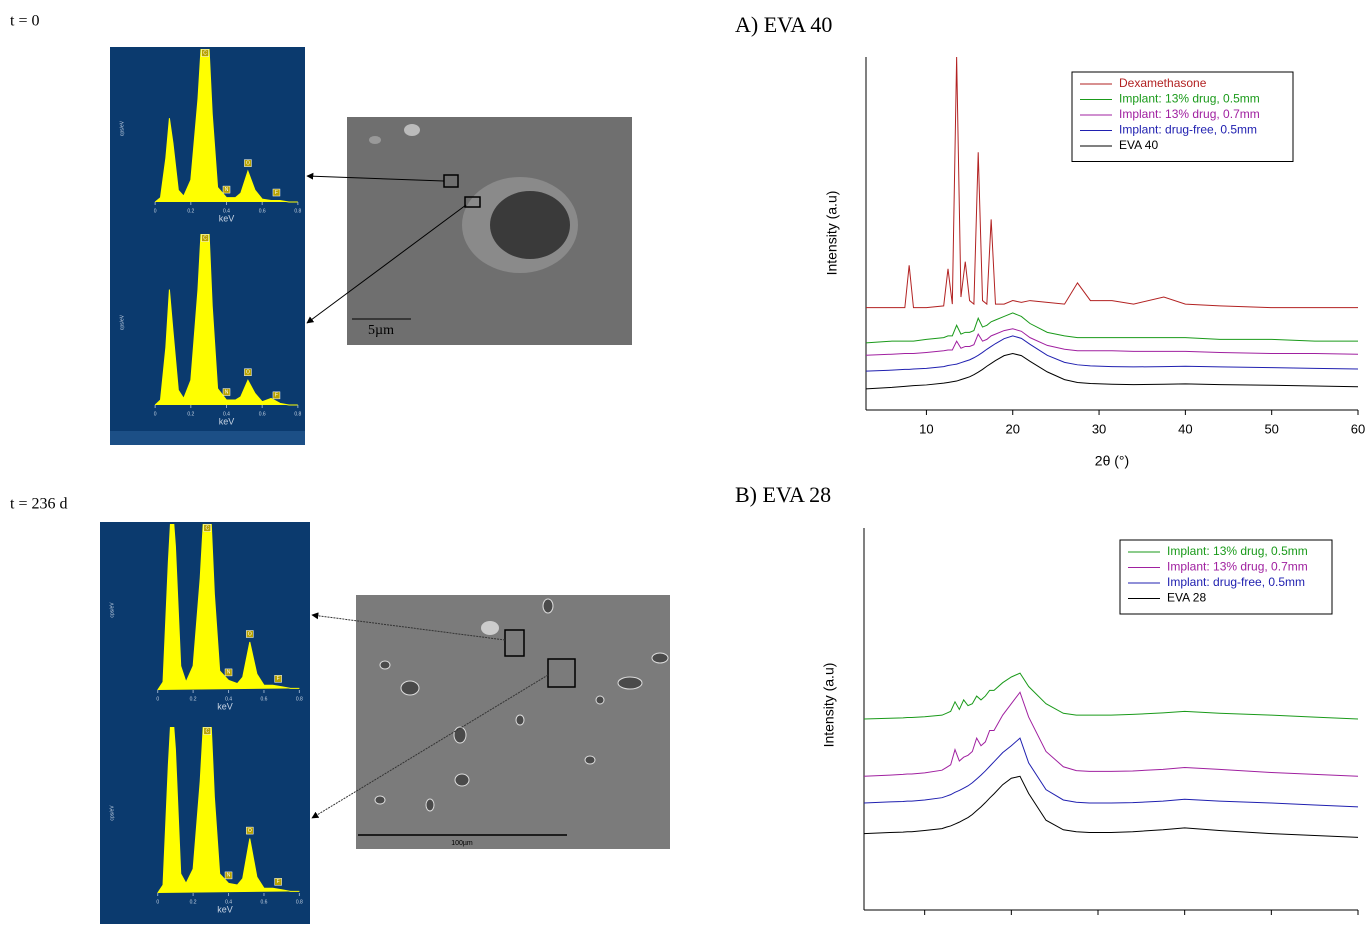 This screenshot has height=929, width=1367. I want to click on scale-bar-label: 5µm, so click(381, 330).